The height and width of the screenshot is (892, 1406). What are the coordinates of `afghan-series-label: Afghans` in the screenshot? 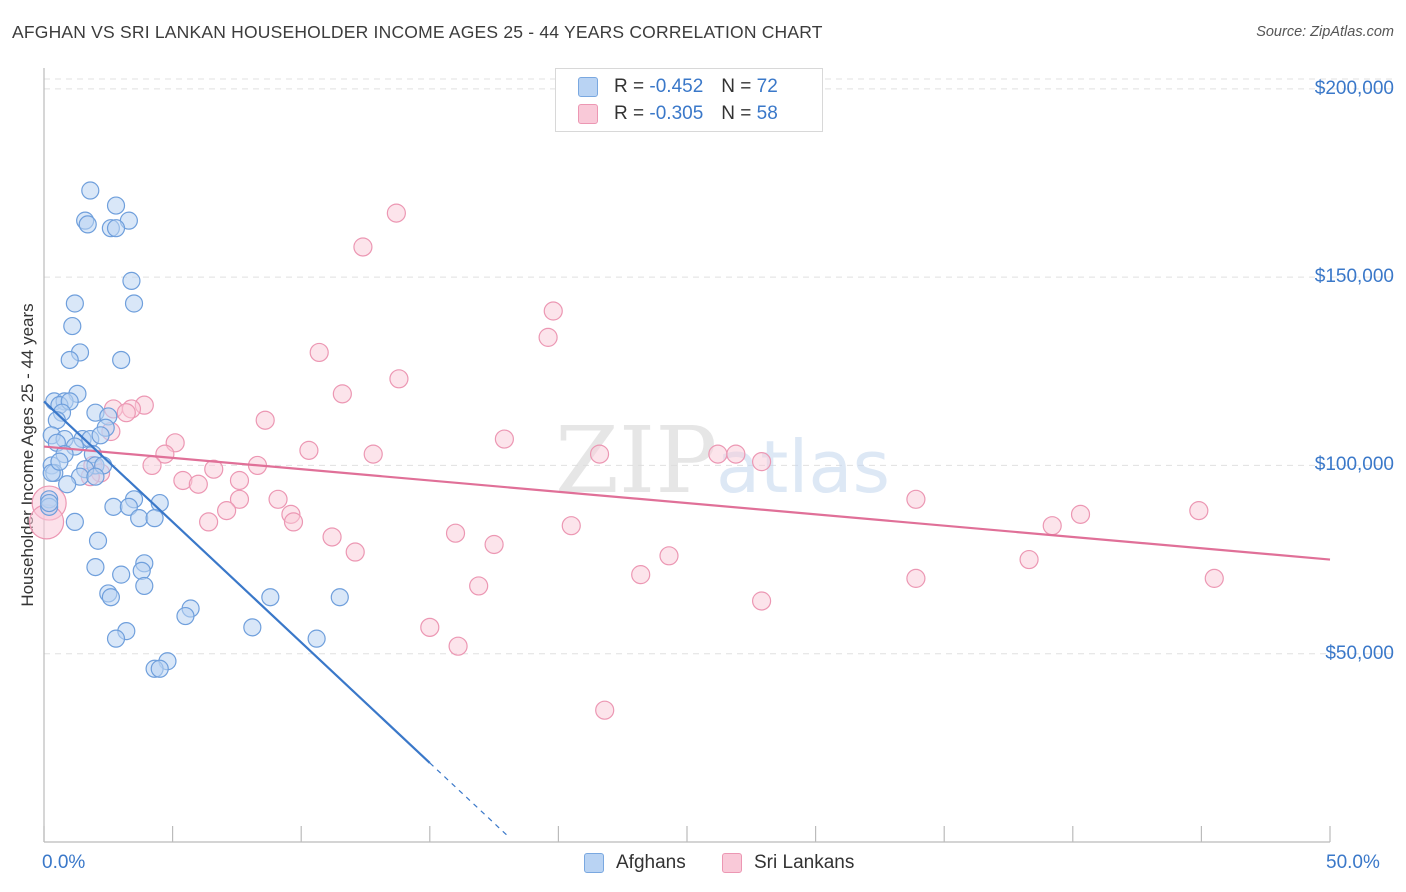 It's located at (651, 862).